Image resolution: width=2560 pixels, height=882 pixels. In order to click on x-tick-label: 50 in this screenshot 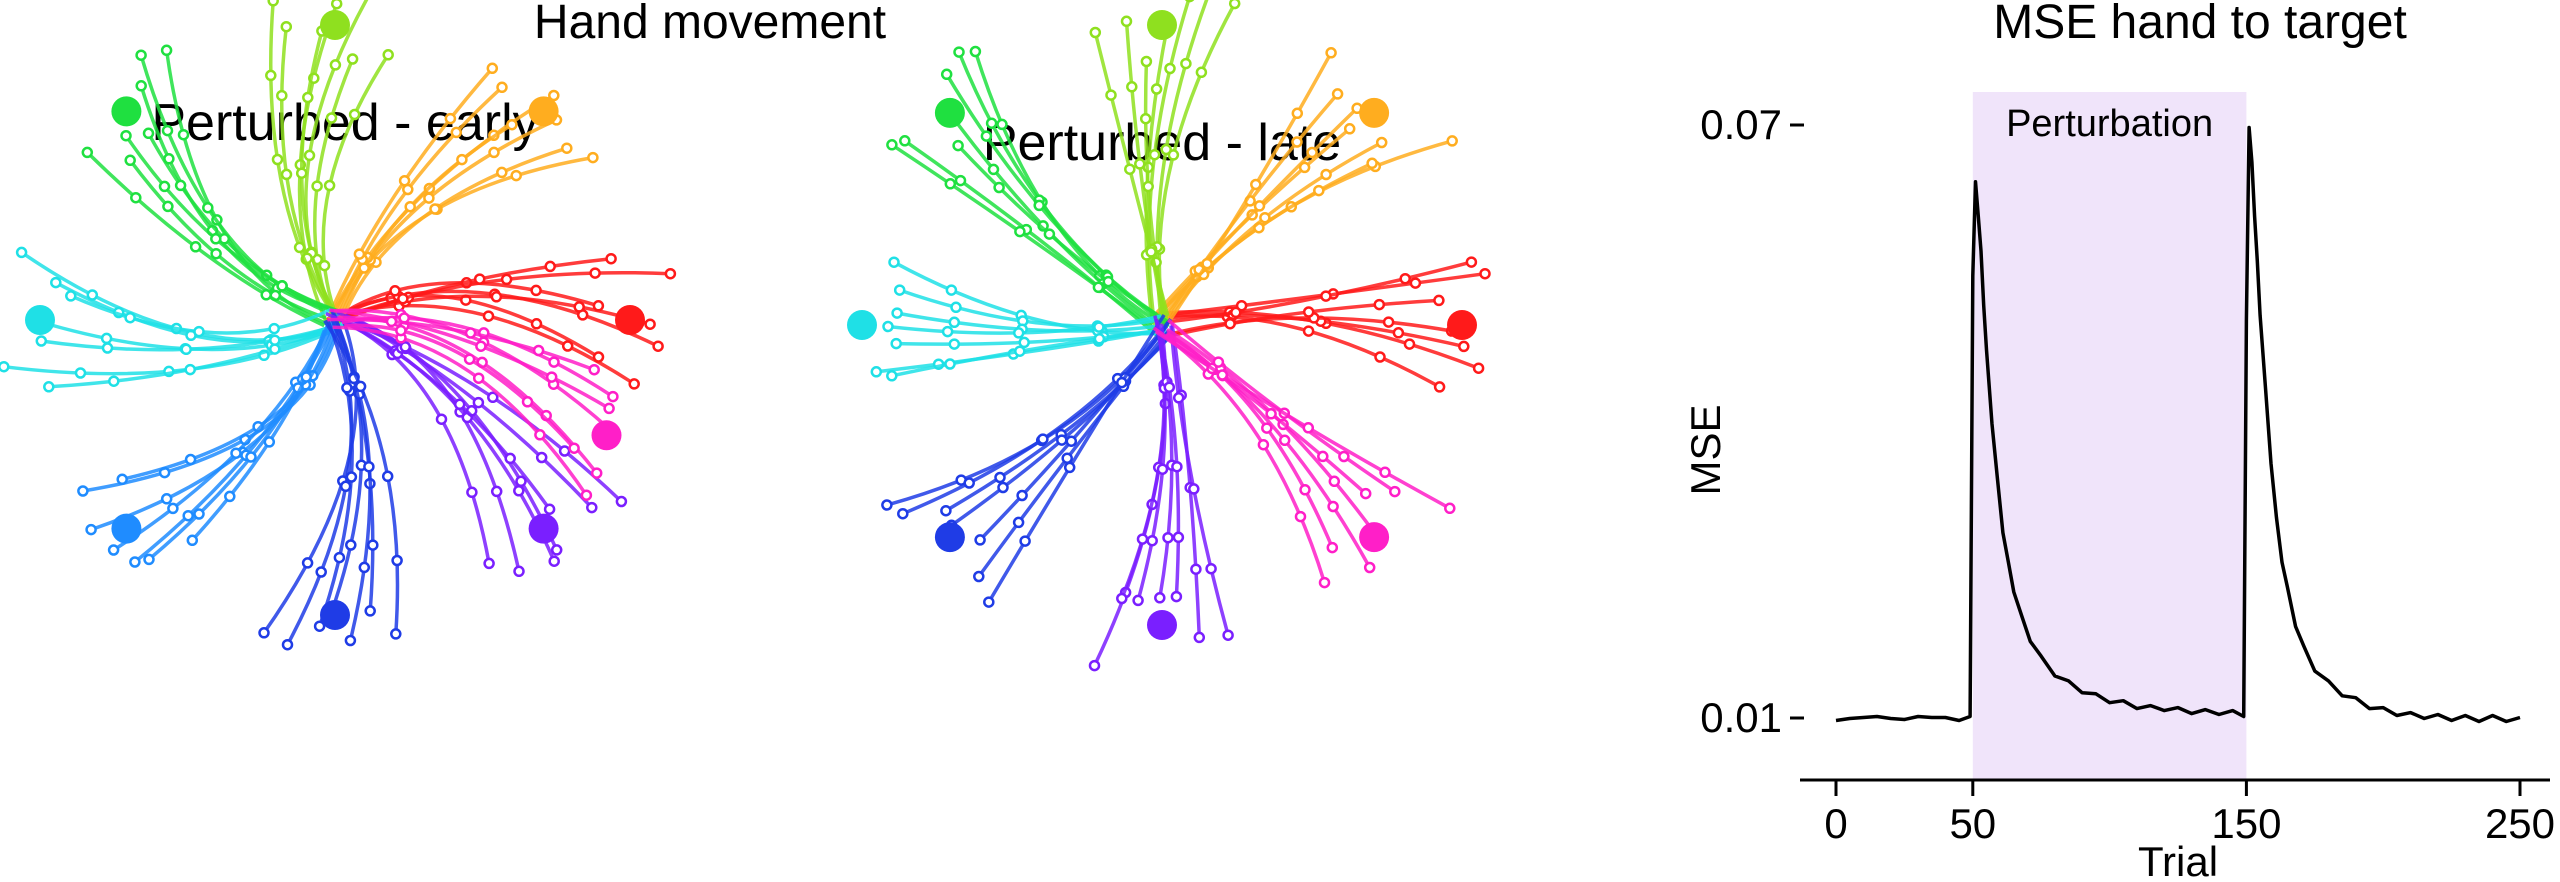, I will do `click(1972, 823)`.